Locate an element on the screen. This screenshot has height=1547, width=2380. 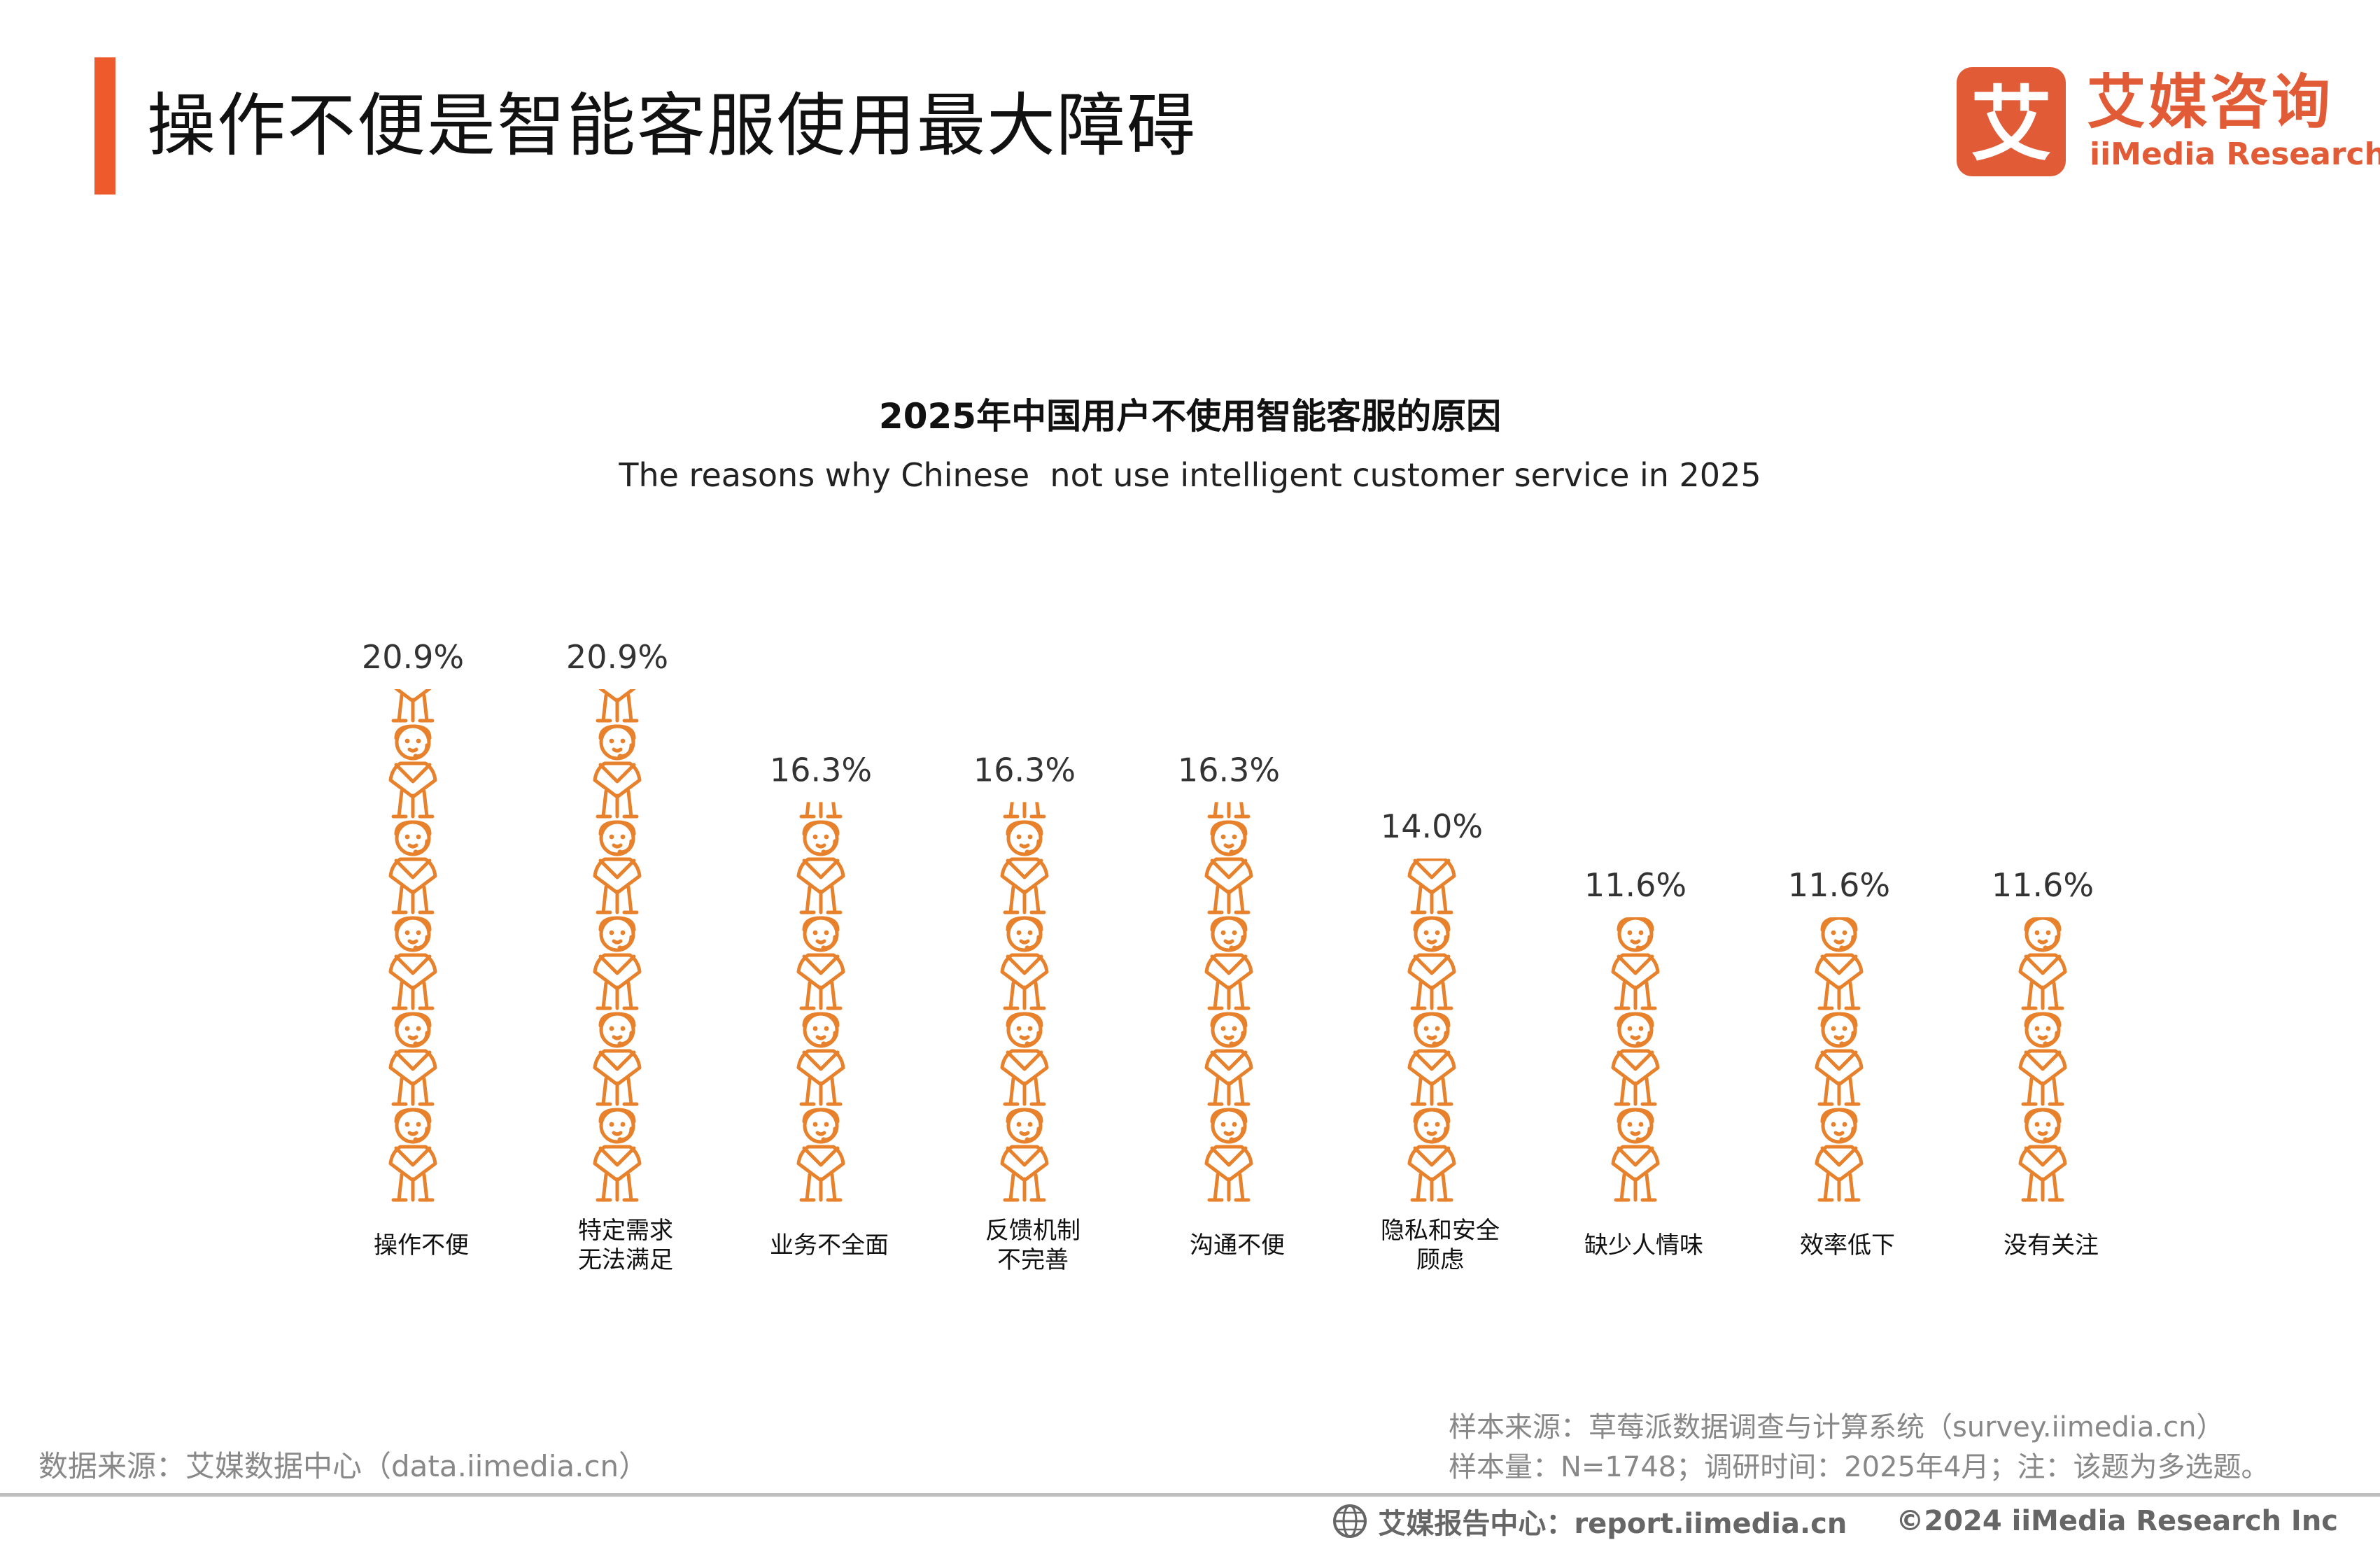
iimedia-logo-icon: 艾 is located at coordinates (2011, 121).